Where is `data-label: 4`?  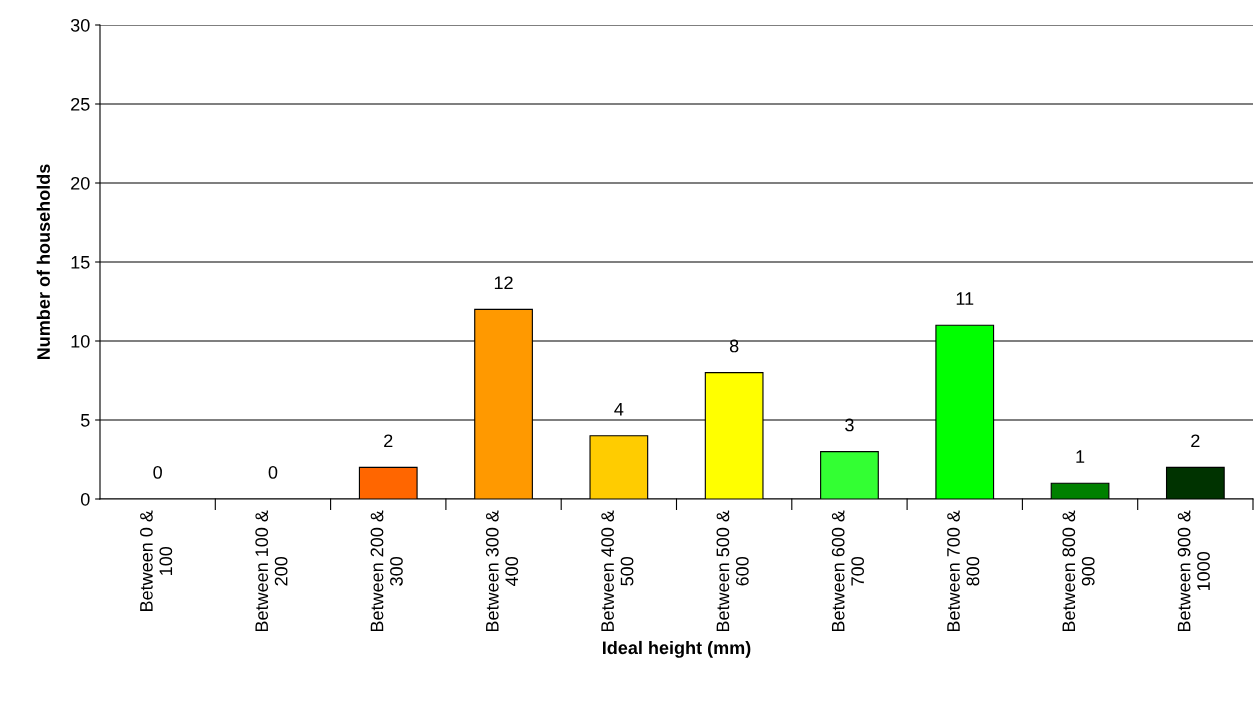 data-label: 4 is located at coordinates (619, 409).